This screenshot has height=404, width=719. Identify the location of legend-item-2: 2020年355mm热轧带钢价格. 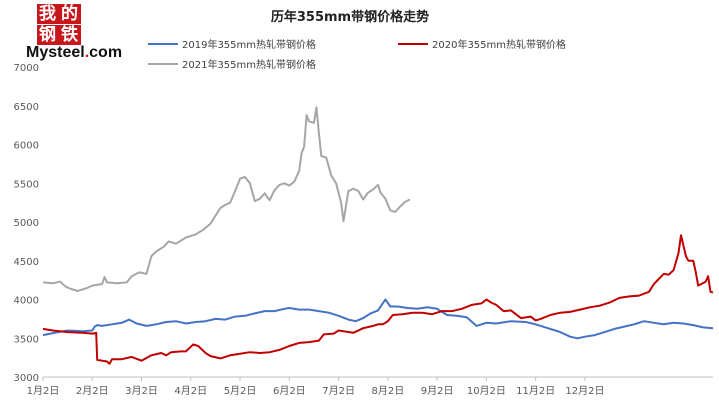
(482, 44).